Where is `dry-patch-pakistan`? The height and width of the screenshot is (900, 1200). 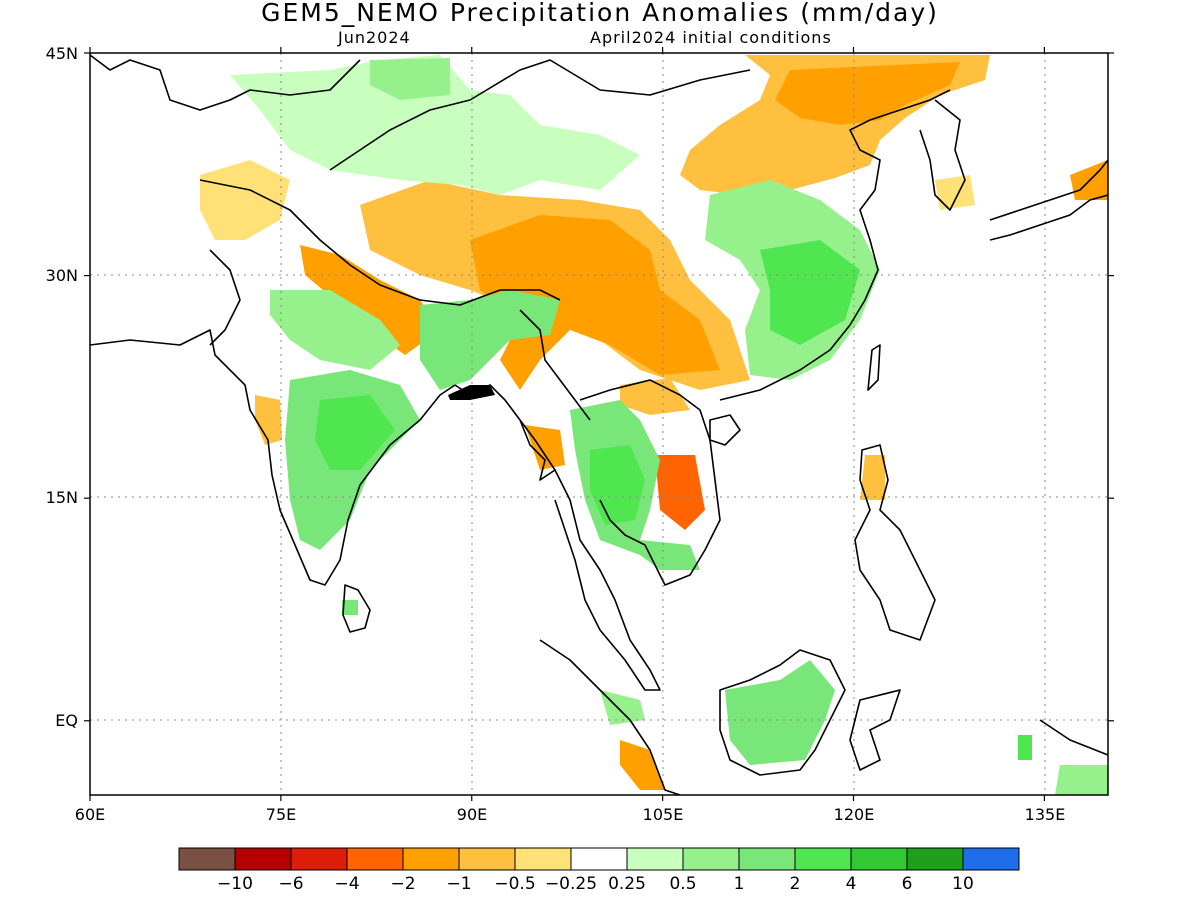 dry-patch-pakistan is located at coordinates (245, 200).